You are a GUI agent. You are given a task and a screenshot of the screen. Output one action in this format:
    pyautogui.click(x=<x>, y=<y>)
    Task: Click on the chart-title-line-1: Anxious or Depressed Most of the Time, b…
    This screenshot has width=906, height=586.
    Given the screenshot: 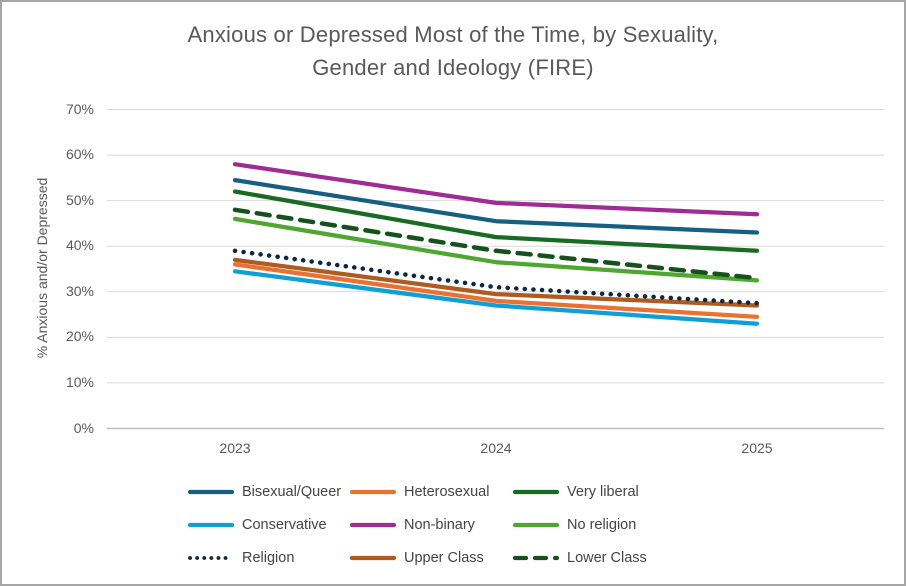 What is the action you would take?
    pyautogui.click(x=453, y=34)
    